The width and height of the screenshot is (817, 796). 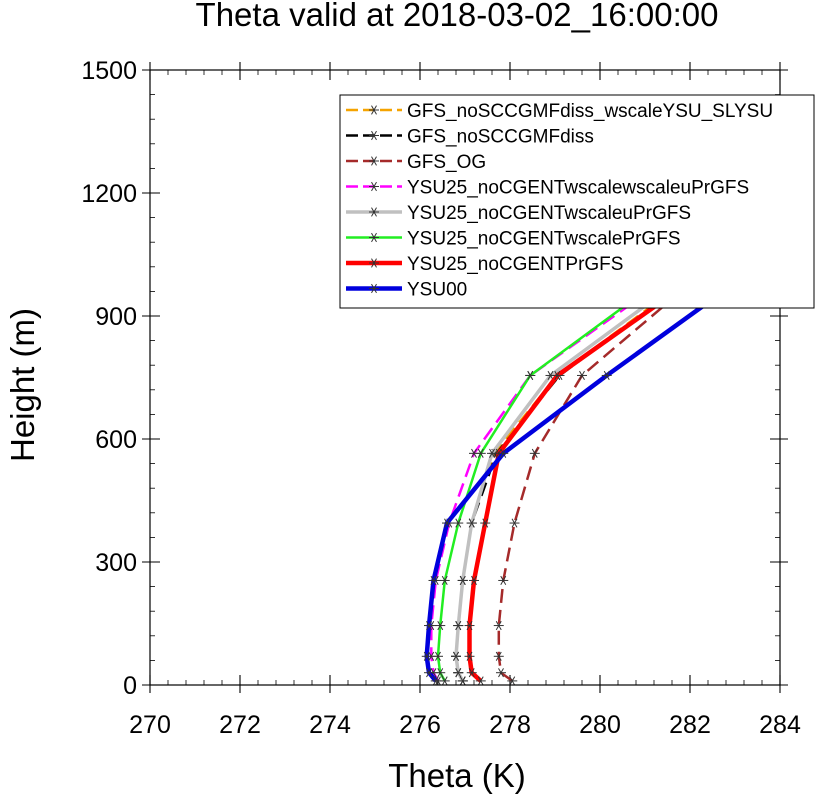 What do you see at coordinates (240, 725) in the screenshot?
I see `x-tick-label: 272` at bounding box center [240, 725].